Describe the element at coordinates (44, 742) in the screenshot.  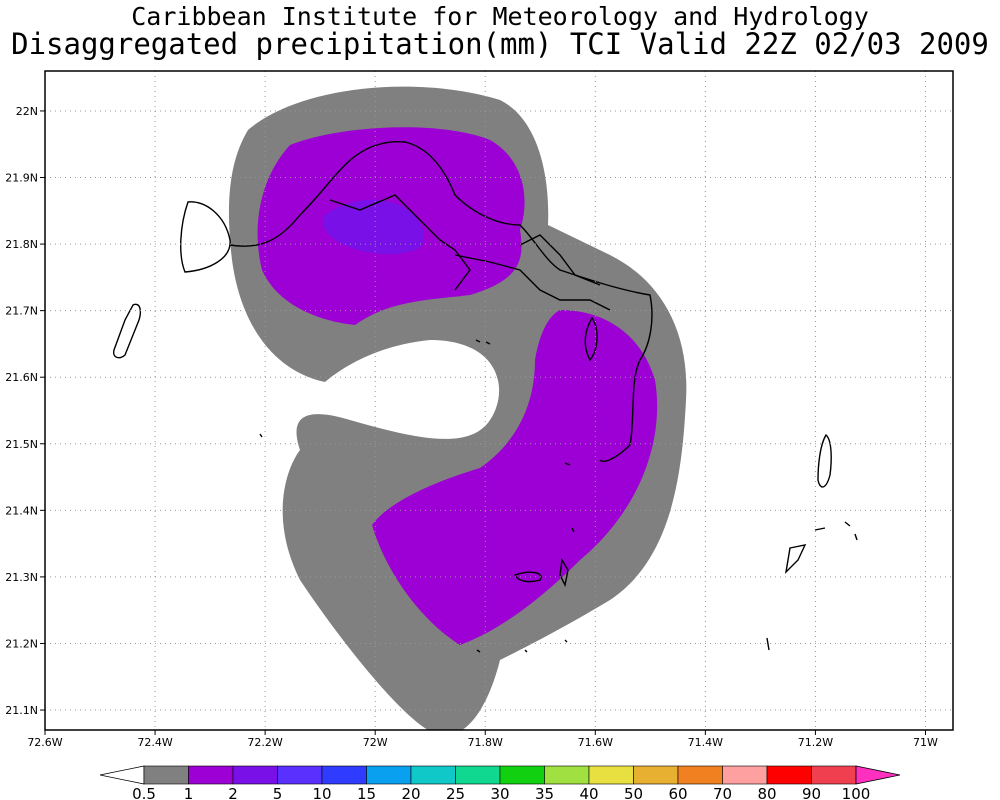
I see `lon-tick-label: 72.6W` at that location.